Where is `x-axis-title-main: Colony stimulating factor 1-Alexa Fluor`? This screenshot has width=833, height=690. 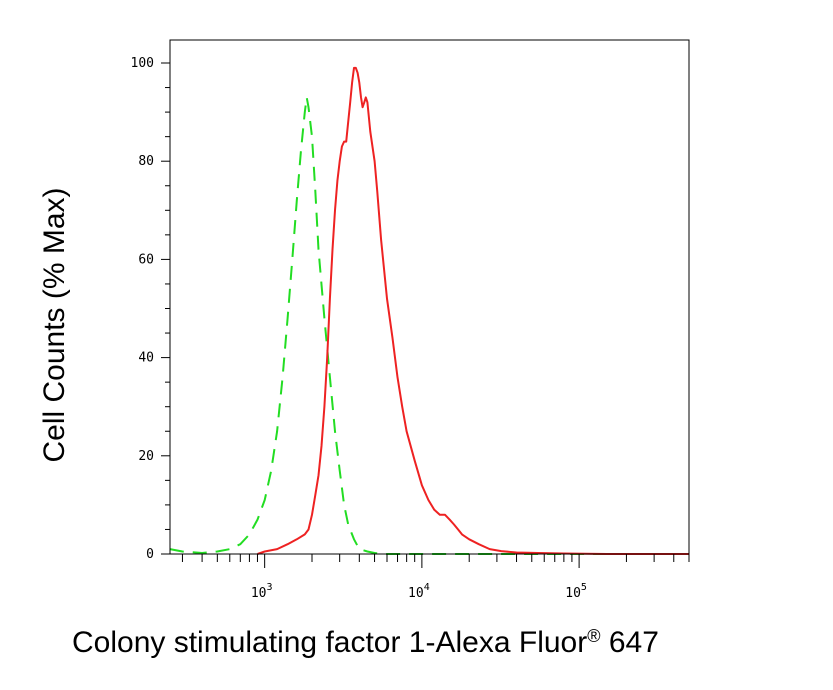
x-axis-title-main: Colony stimulating factor 1-Alexa Fluor is located at coordinates (329, 642).